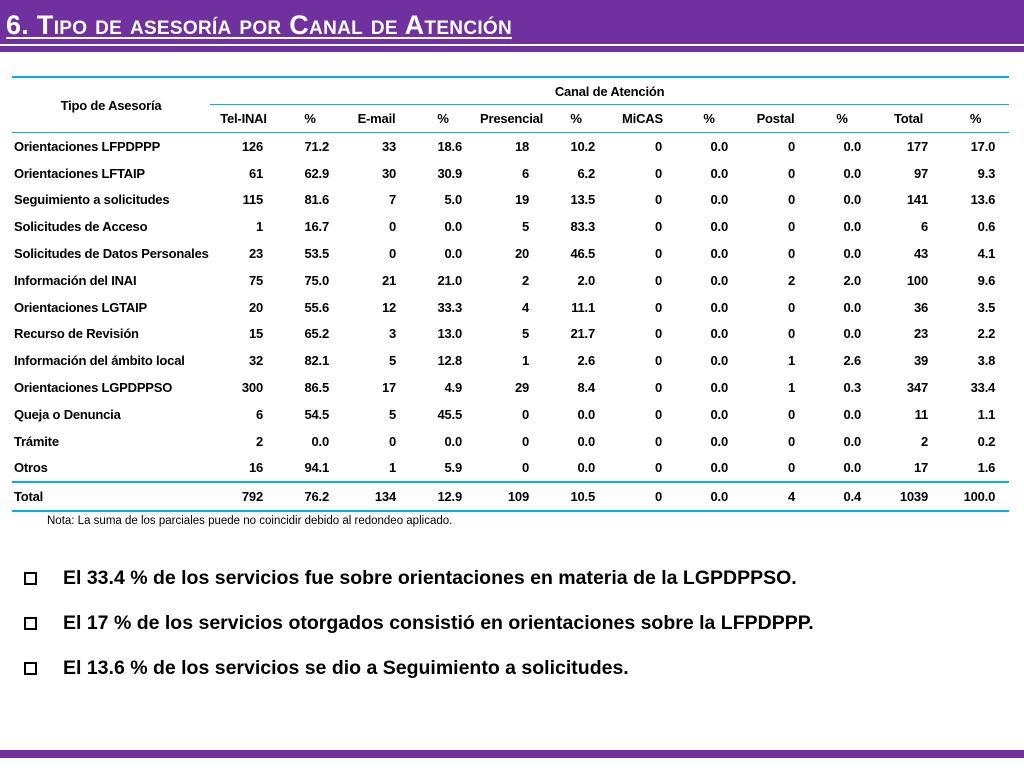 Image resolution: width=1024 pixels, height=768 pixels. What do you see at coordinates (316, 173) in the screenshot?
I see `table-cell: 62.9` at bounding box center [316, 173].